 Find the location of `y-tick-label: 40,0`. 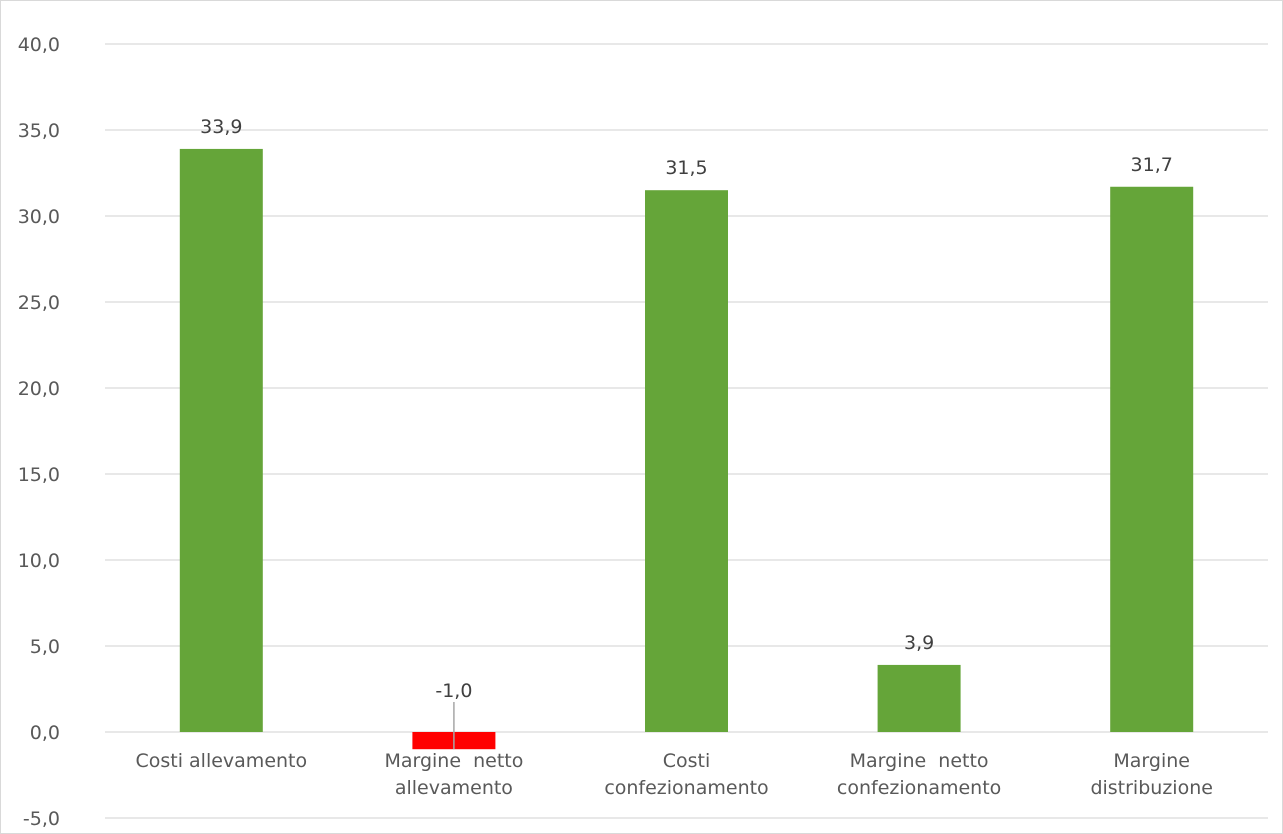

y-tick-label: 40,0 is located at coordinates (39, 45).